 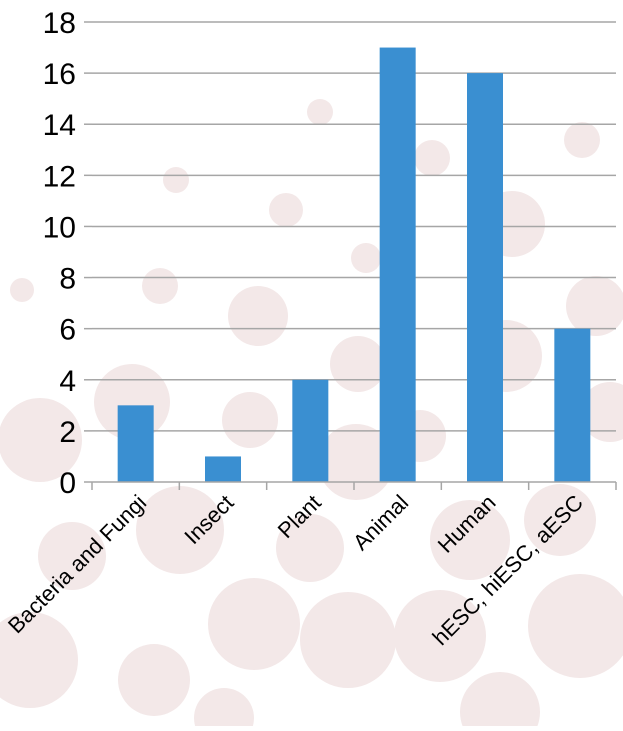 I want to click on y-tick-label: 2, so click(x=67, y=432).